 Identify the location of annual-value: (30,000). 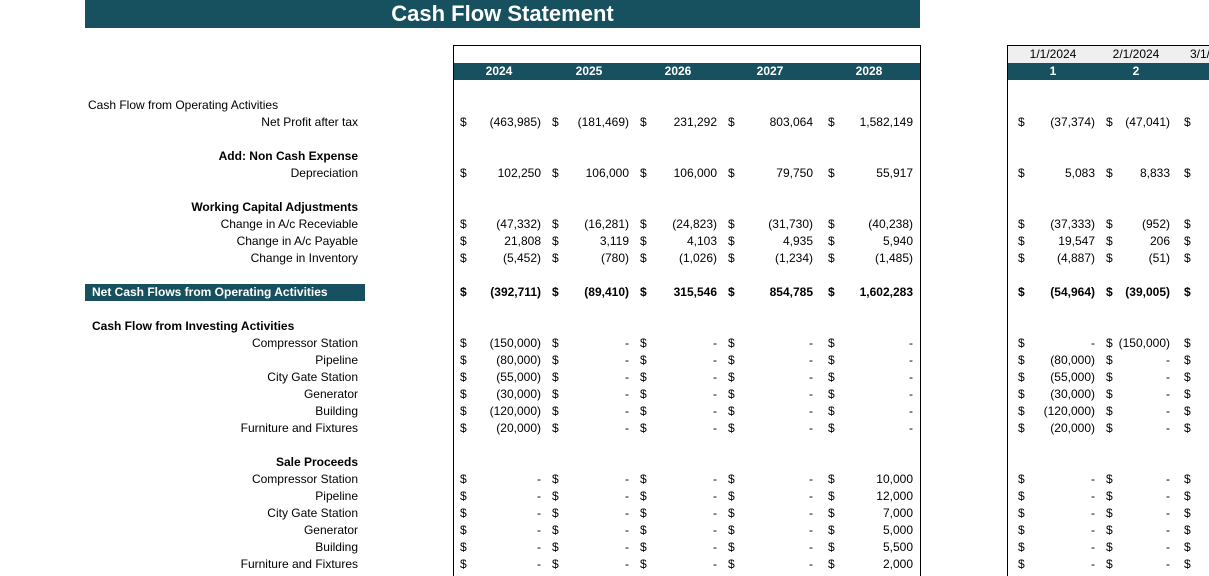
(518, 394).